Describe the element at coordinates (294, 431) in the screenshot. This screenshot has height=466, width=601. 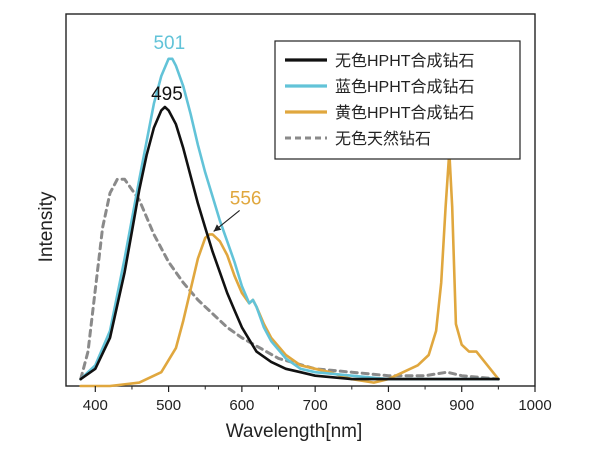
I see `x-axis-label: Wavelength[nm]` at that location.